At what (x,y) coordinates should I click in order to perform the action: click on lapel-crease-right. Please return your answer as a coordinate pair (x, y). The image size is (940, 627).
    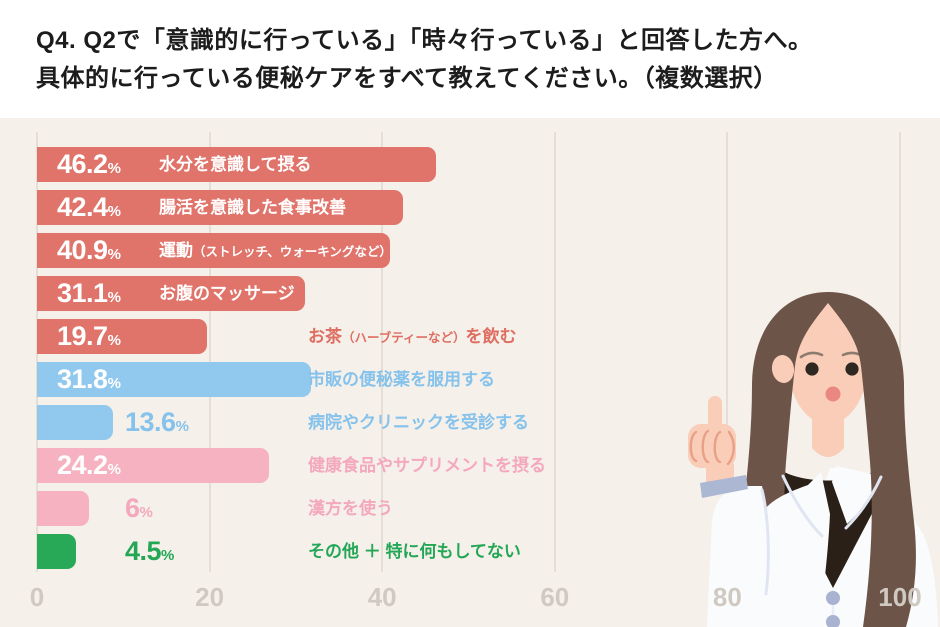
    Looking at the image, I should click on (863, 502).